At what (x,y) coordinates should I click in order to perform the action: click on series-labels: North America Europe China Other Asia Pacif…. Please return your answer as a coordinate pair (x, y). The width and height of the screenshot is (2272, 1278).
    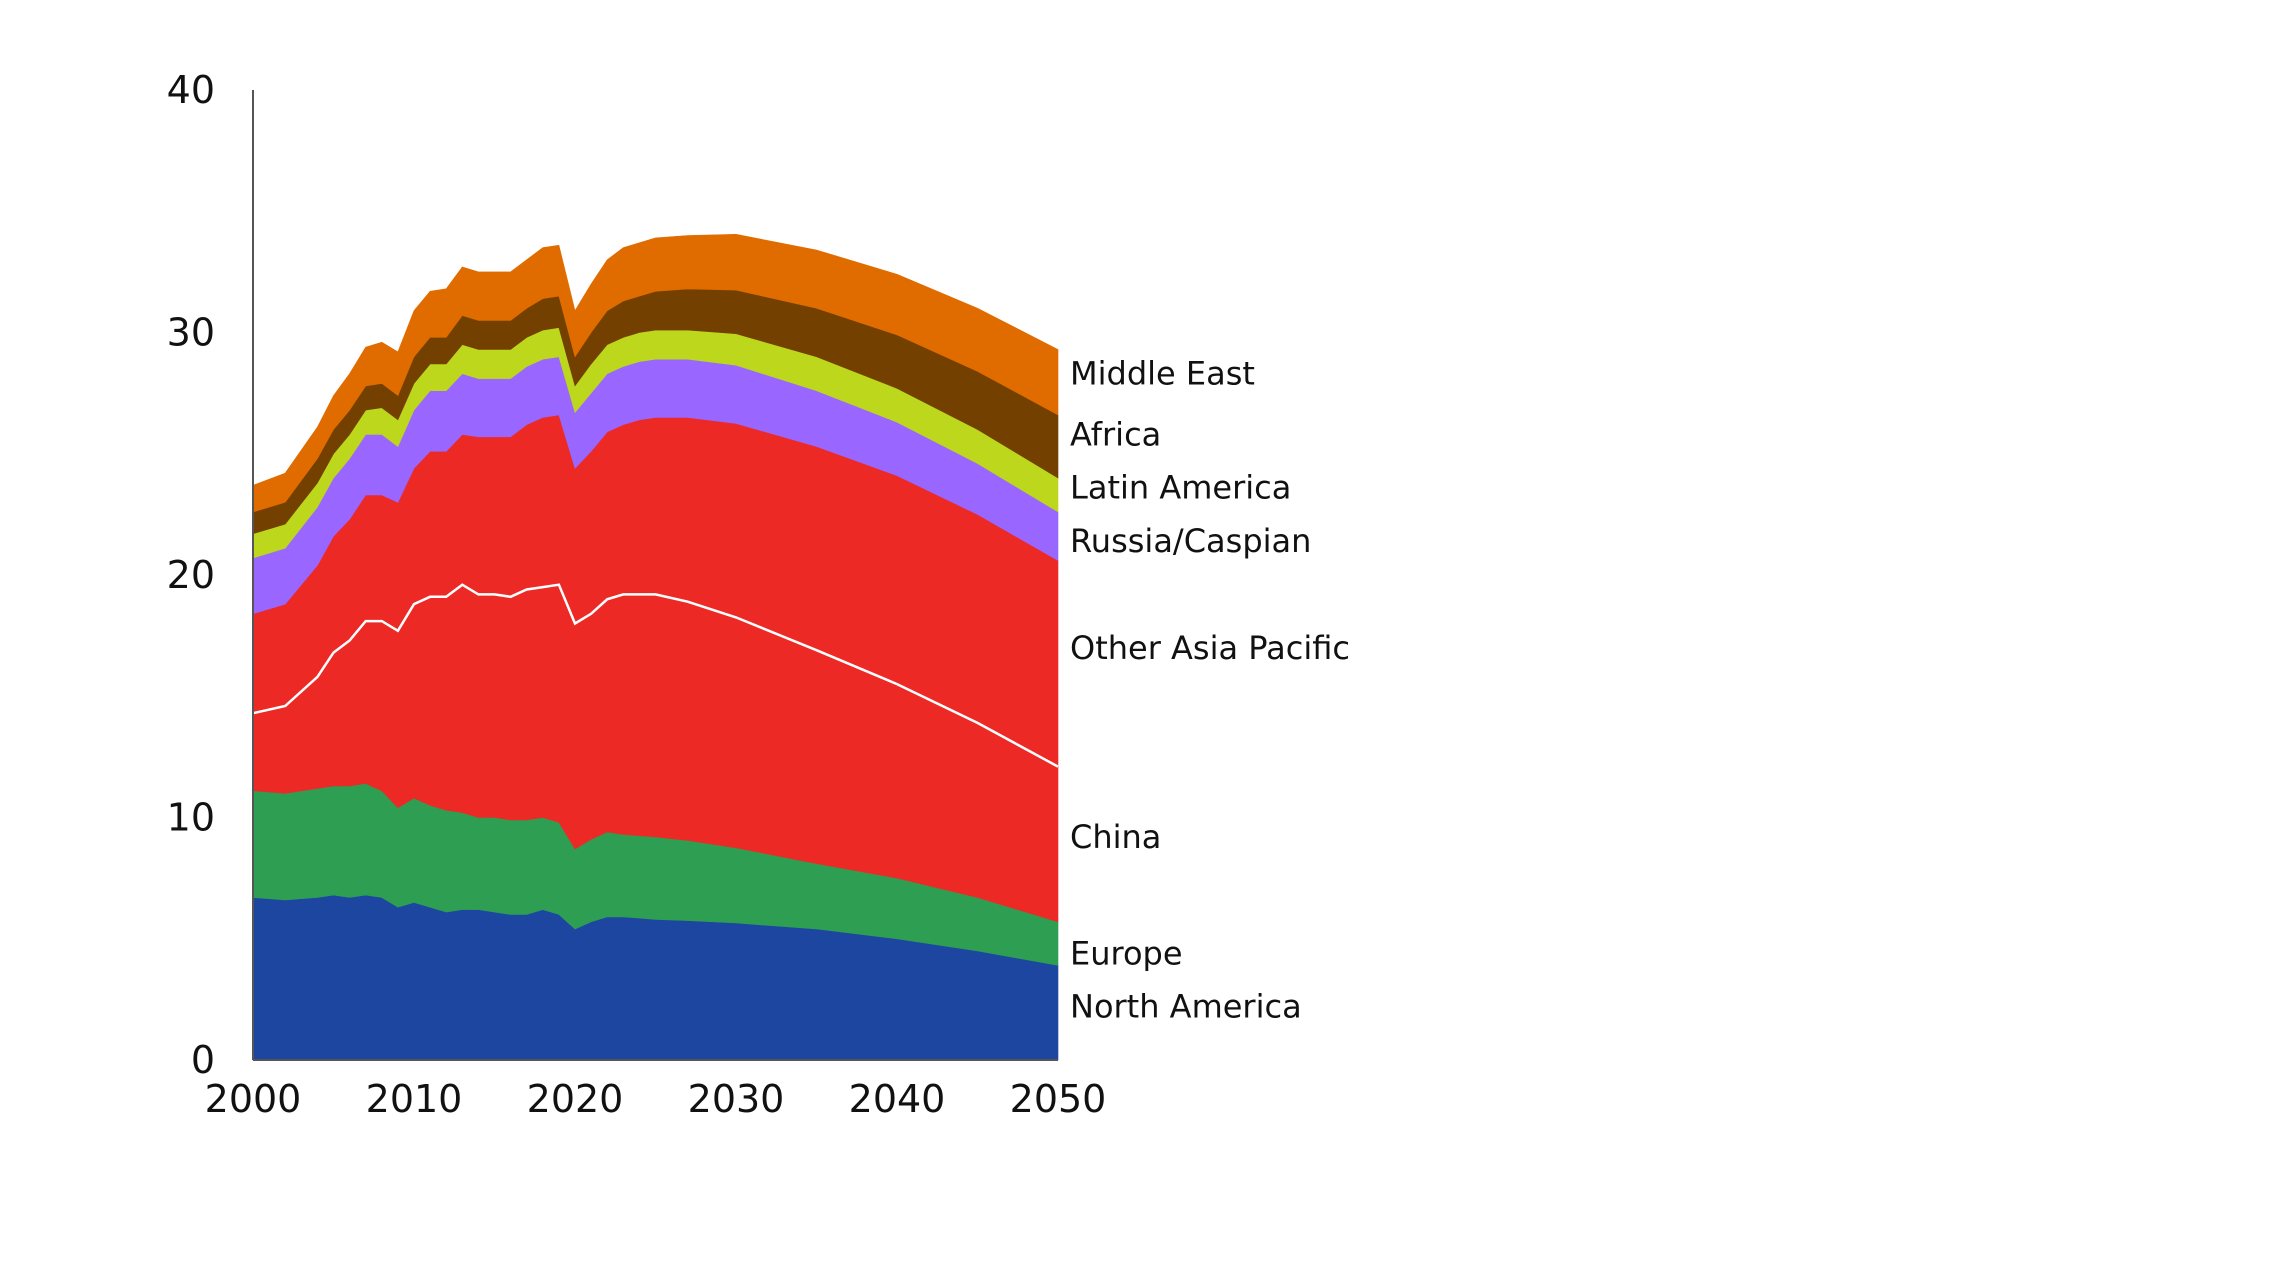
    Looking at the image, I should click on (1210, 690).